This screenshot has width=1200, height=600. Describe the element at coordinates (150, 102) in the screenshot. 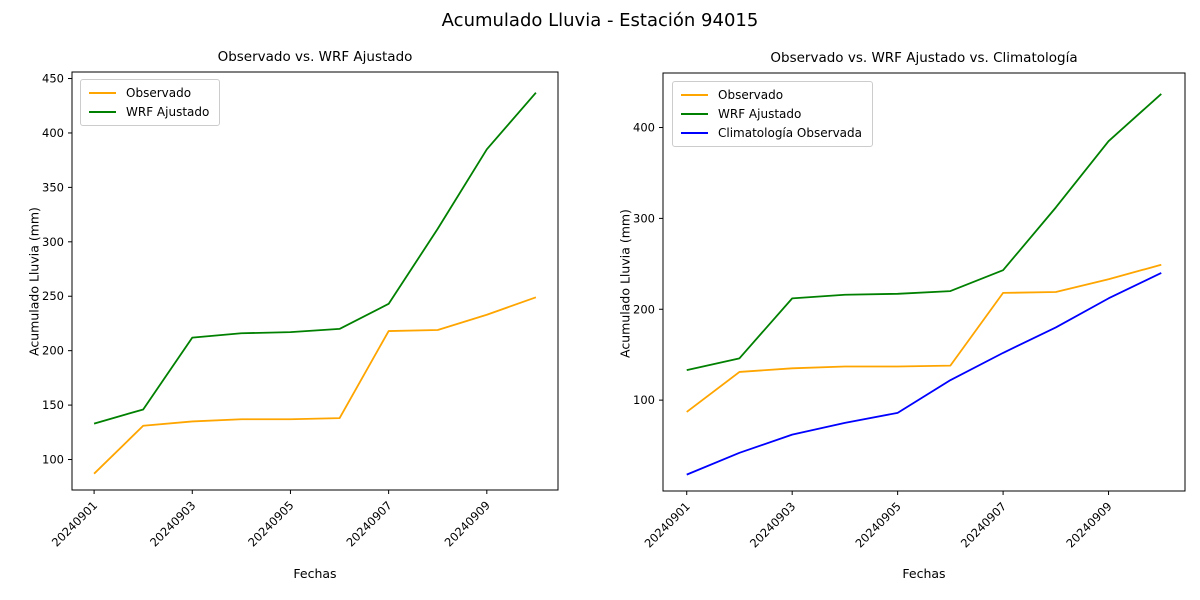

I see `legend-left: Observado WRF Ajustado` at that location.